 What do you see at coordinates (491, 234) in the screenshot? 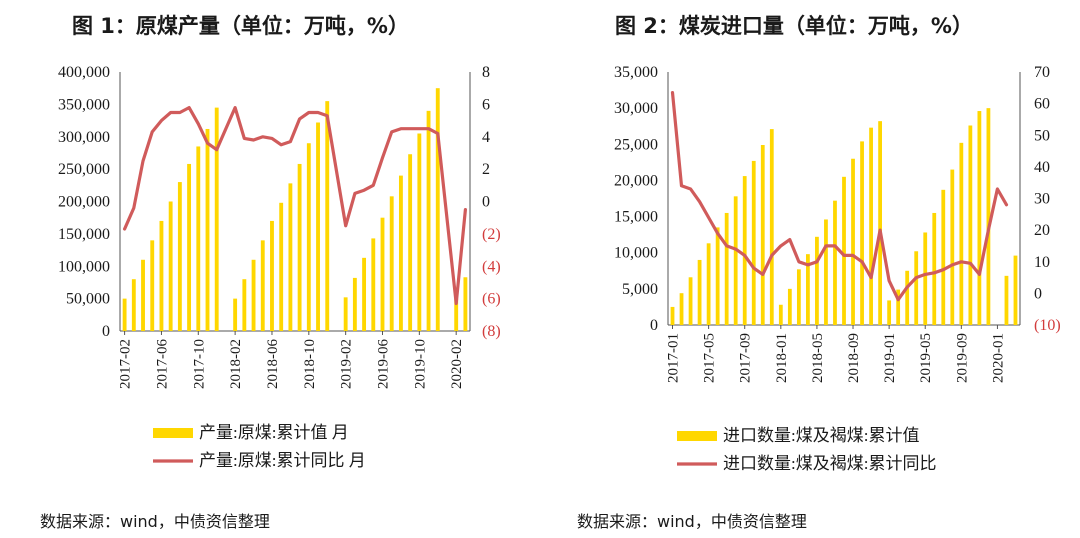
I see `right-axis-tick-label: (2)` at bounding box center [491, 234].